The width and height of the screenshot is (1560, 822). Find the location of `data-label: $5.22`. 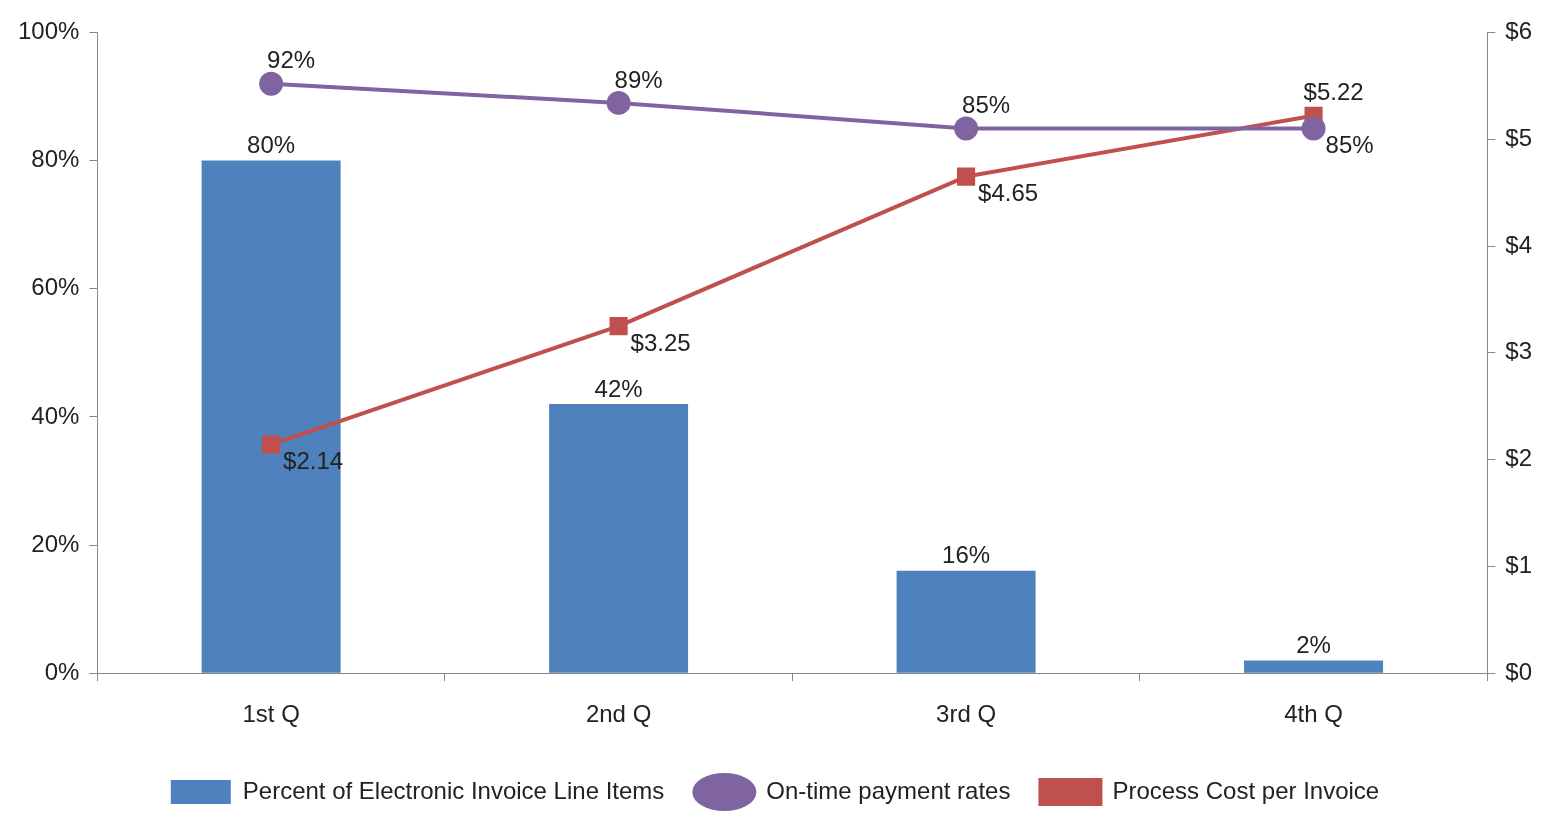

data-label: $5.22 is located at coordinates (1333, 92).